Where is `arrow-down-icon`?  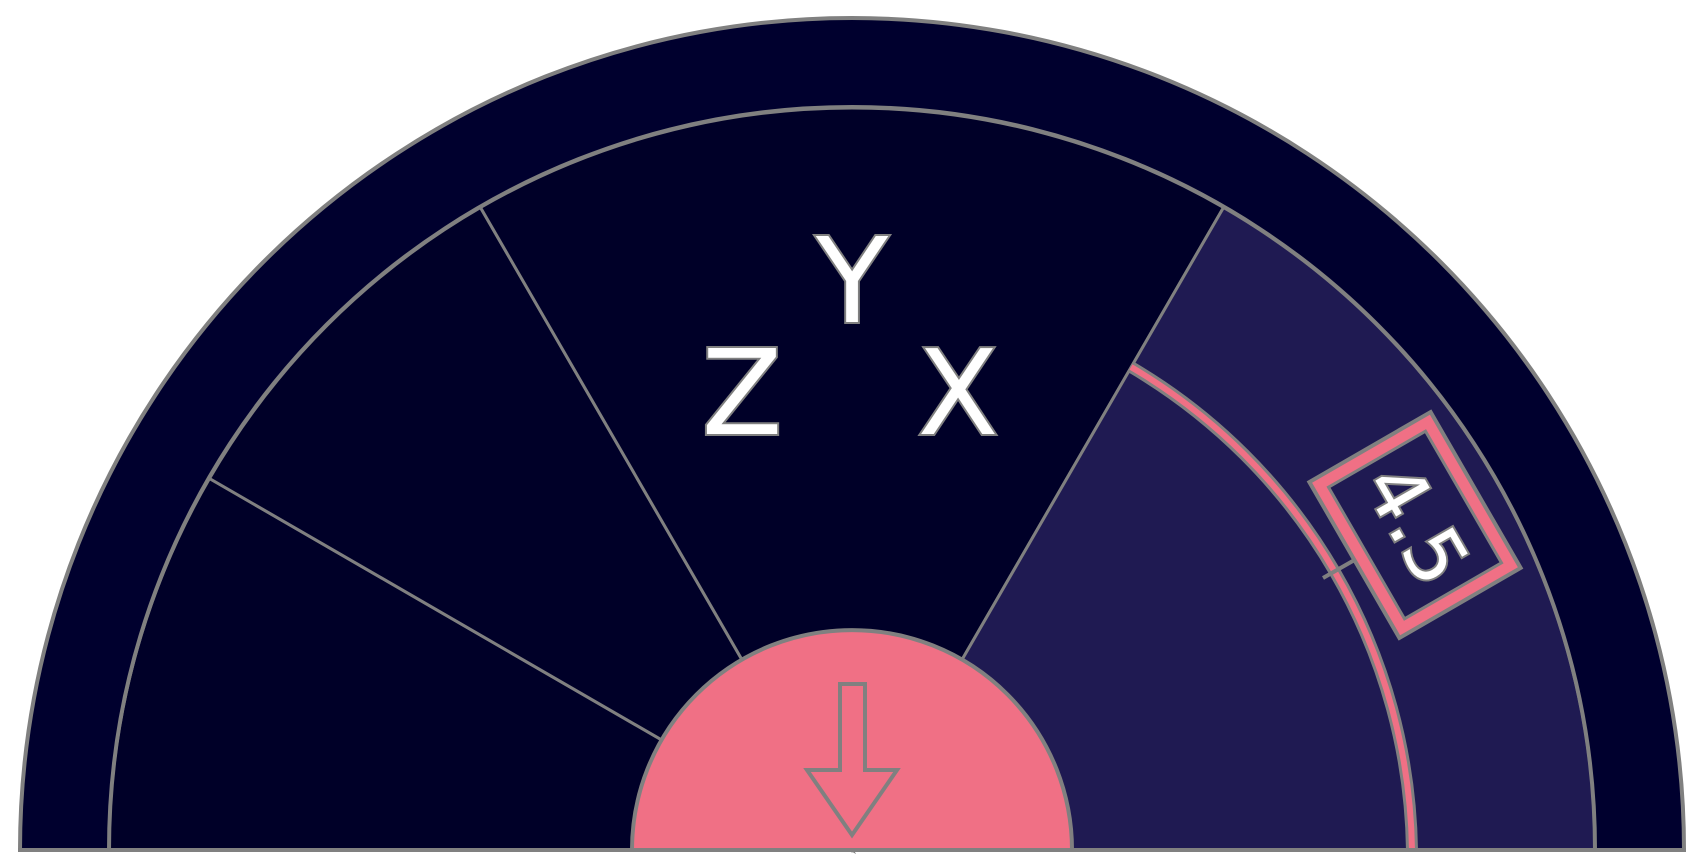
arrow-down-icon is located at coordinates (852, 760).